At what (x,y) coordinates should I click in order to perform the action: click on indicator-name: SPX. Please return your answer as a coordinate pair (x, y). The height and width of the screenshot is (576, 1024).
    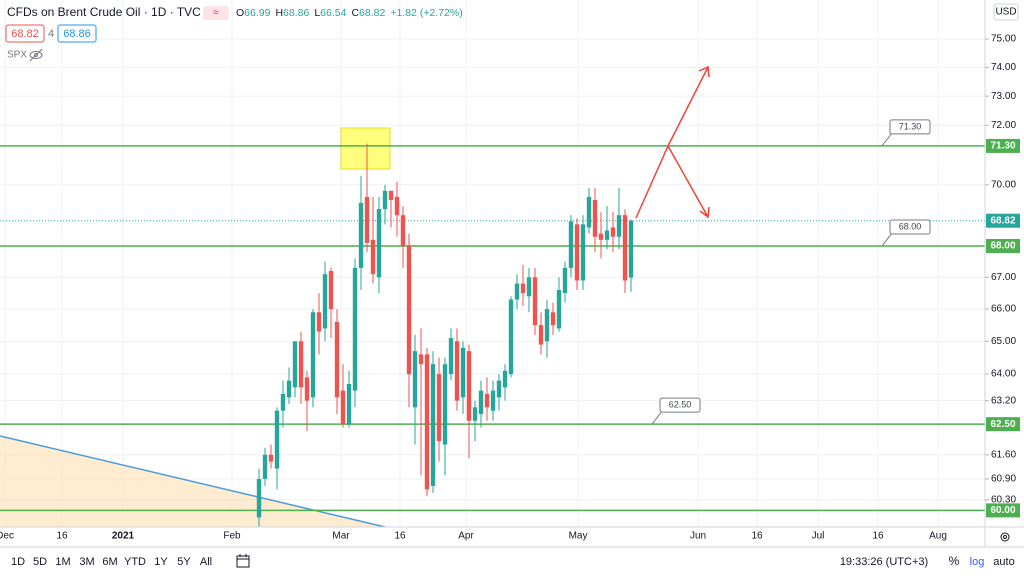
    Looking at the image, I should click on (17, 55).